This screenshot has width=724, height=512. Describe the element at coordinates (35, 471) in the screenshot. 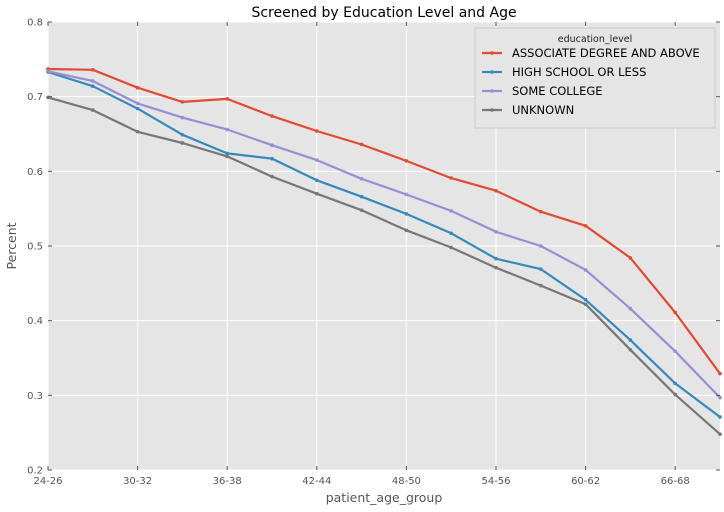

I see `y-tick-label: 0.2` at that location.